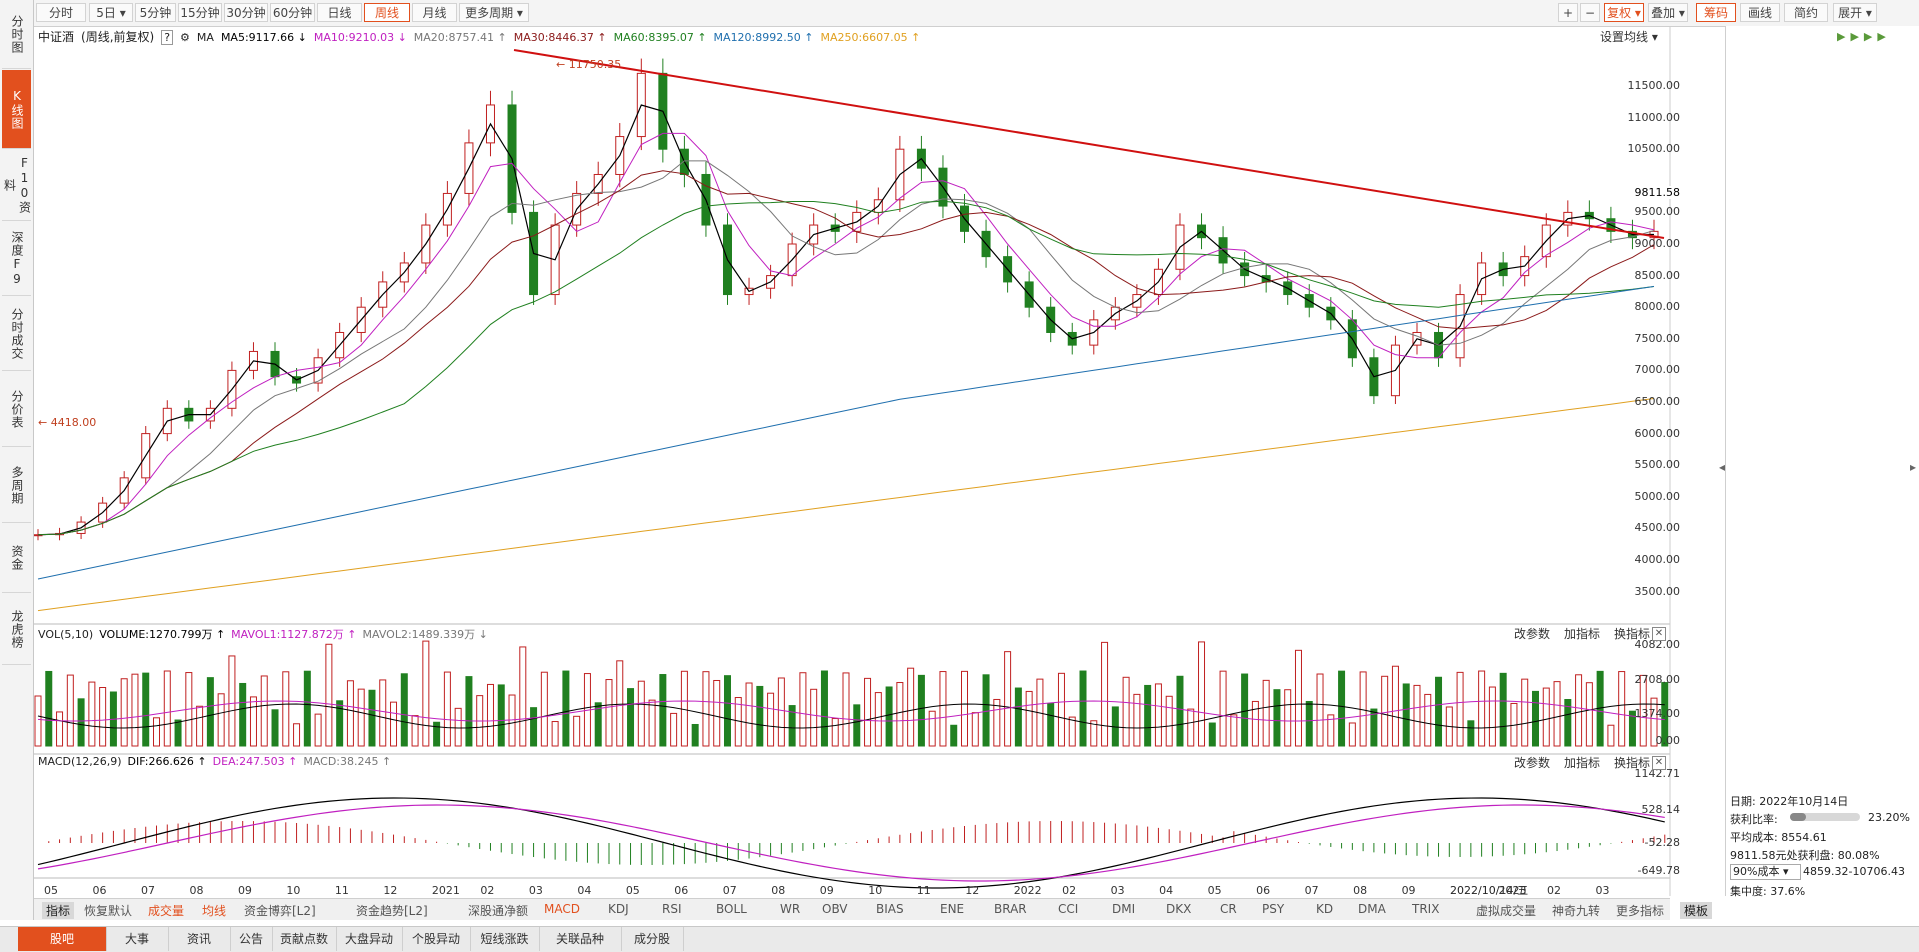 This screenshot has width=1919, height=952. What do you see at coordinates (1696, 910) in the screenshot?
I see `indicator-tab-27: 模板` at bounding box center [1696, 910].